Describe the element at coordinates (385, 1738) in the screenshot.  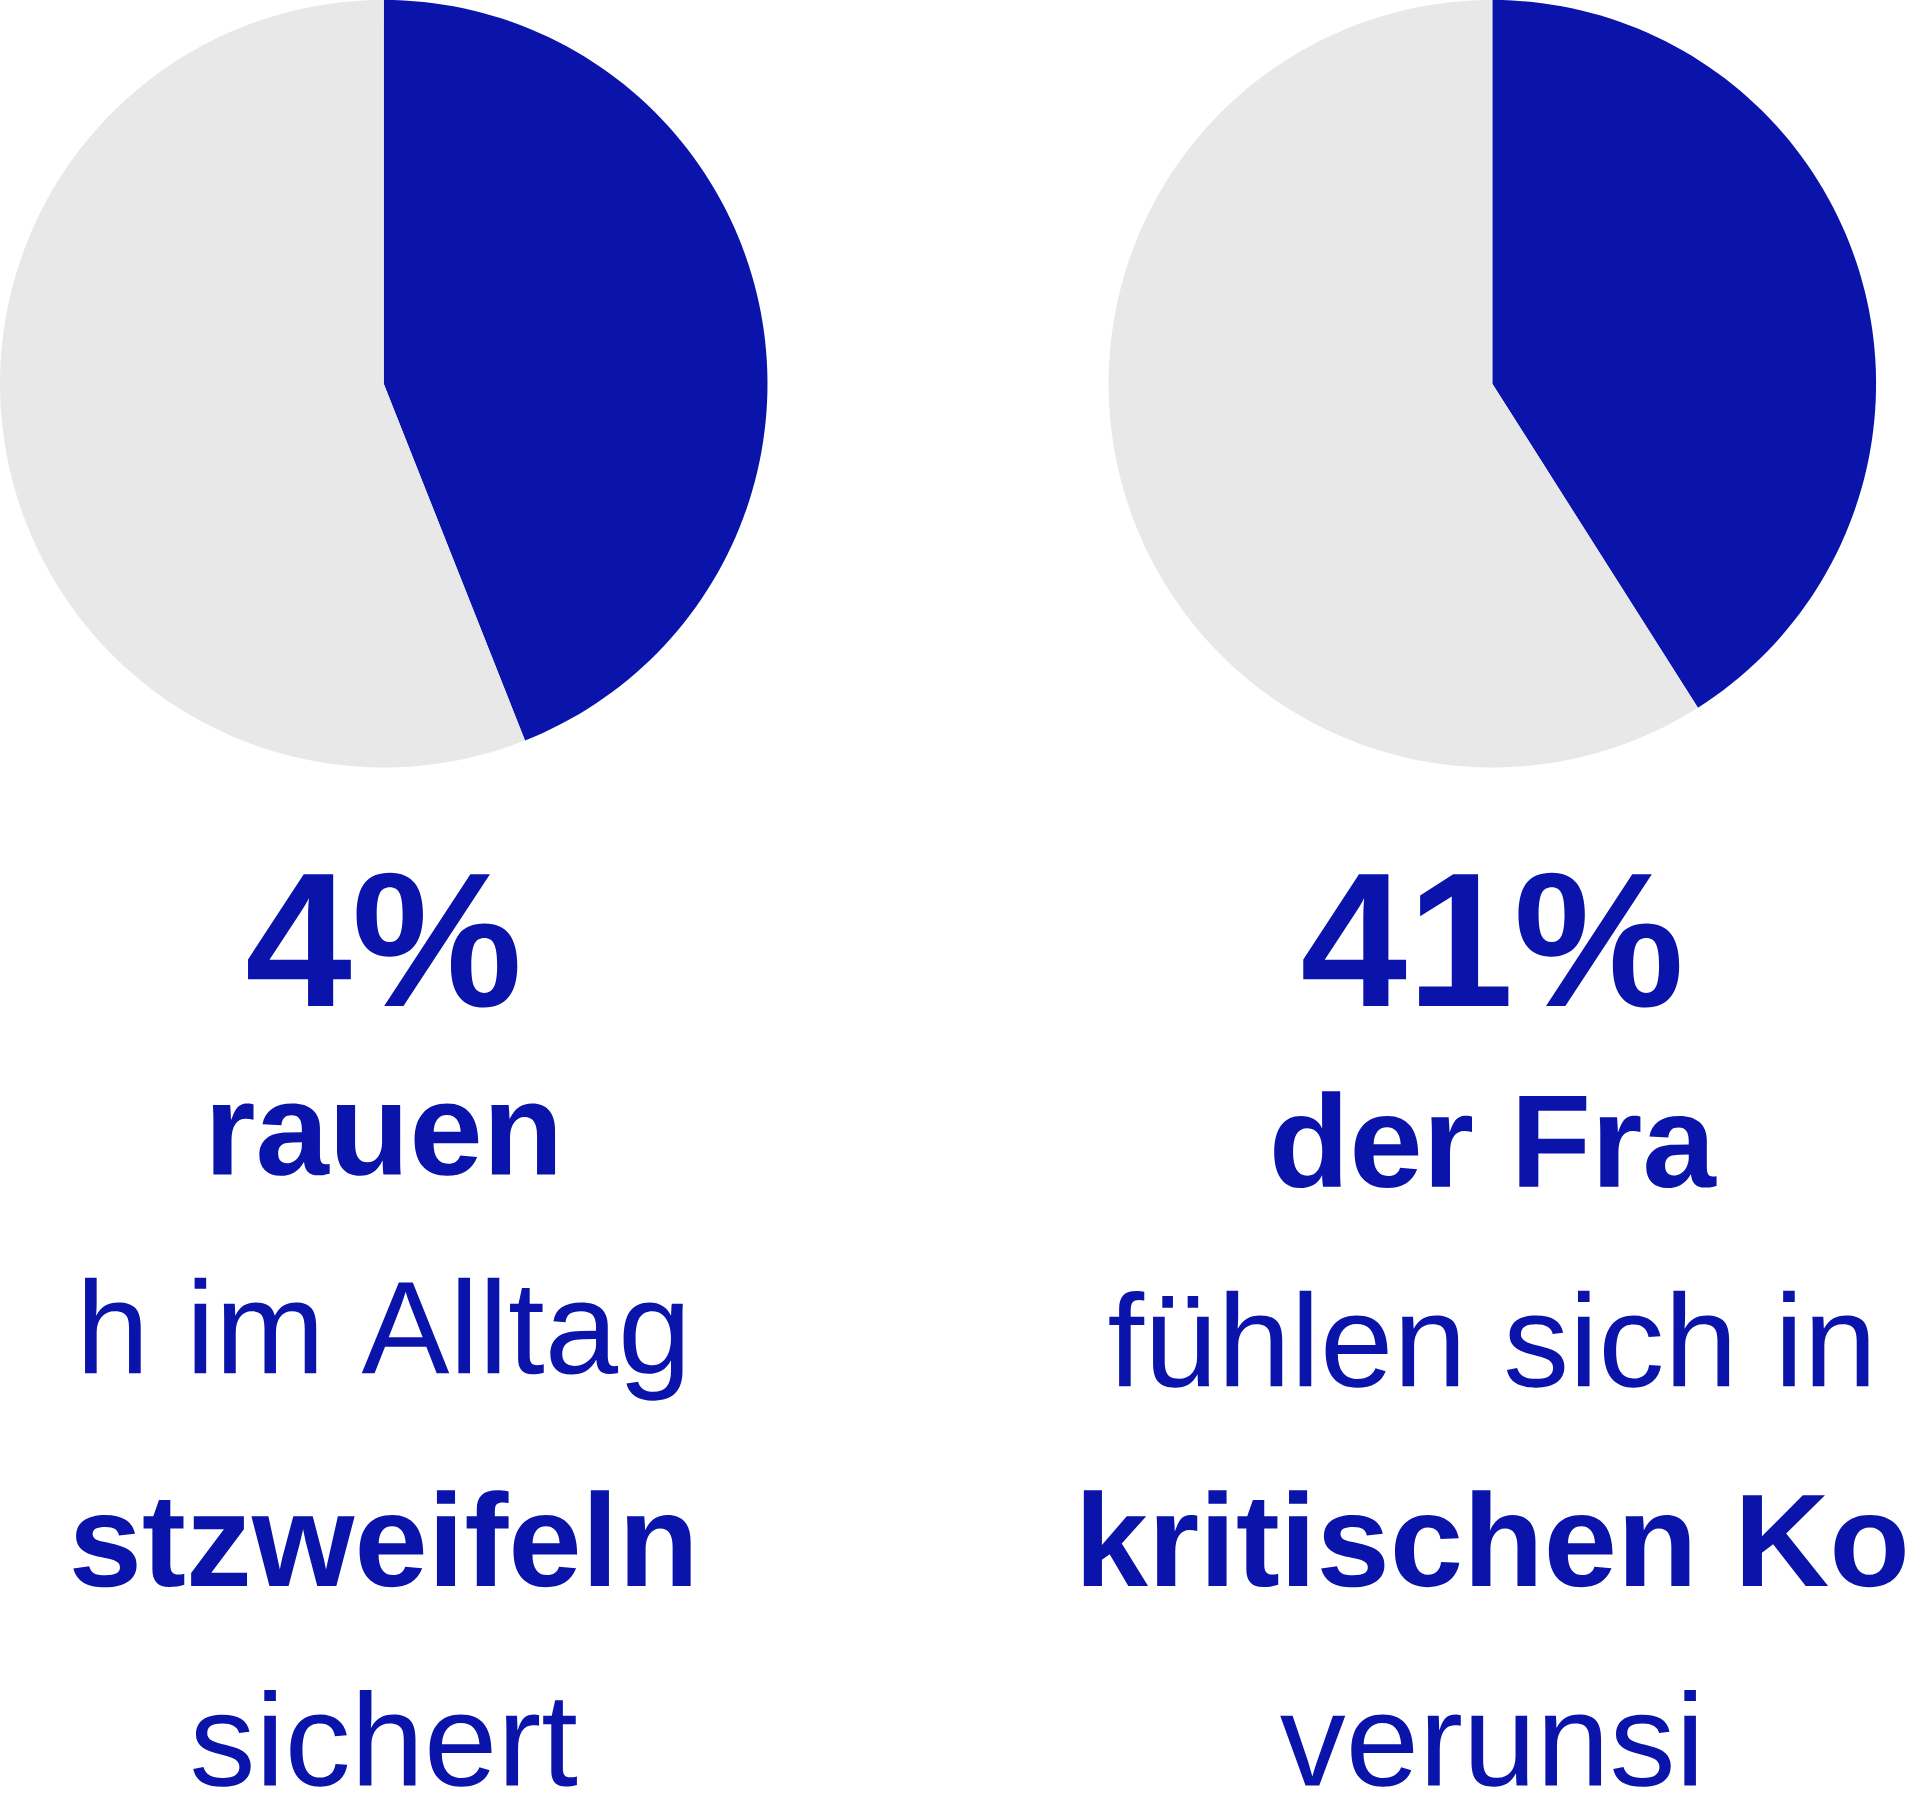
I see `text: sichert` at that location.